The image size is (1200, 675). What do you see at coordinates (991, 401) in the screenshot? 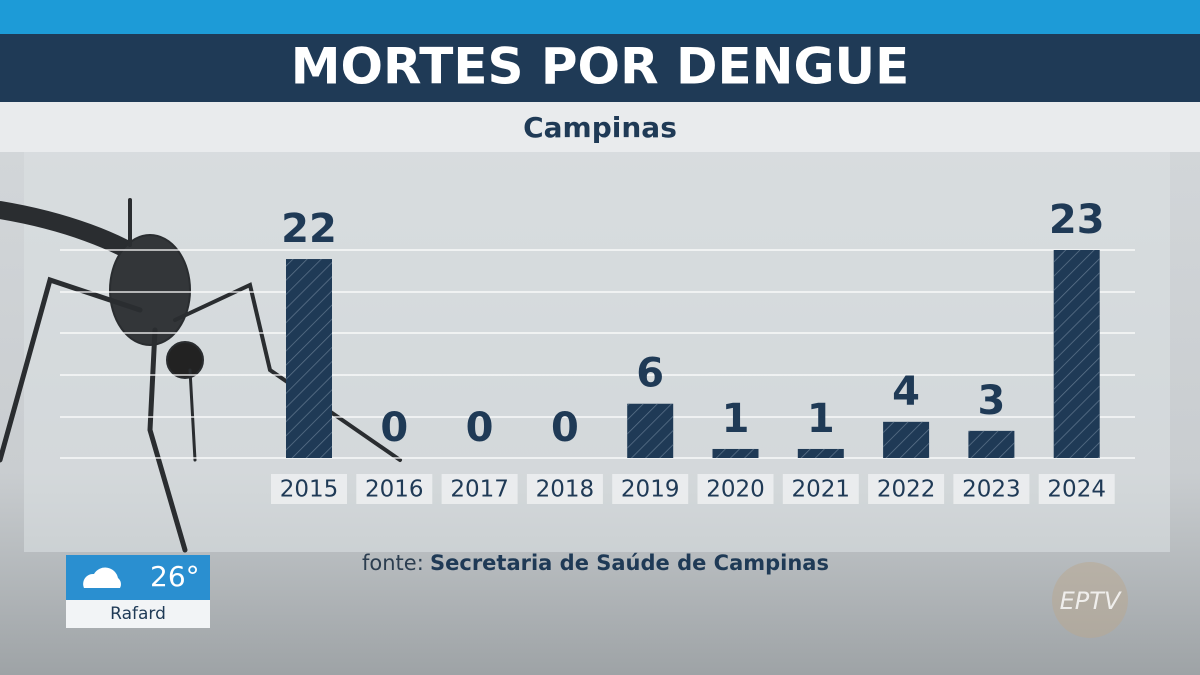
I see `value-label: 3` at bounding box center [991, 401].